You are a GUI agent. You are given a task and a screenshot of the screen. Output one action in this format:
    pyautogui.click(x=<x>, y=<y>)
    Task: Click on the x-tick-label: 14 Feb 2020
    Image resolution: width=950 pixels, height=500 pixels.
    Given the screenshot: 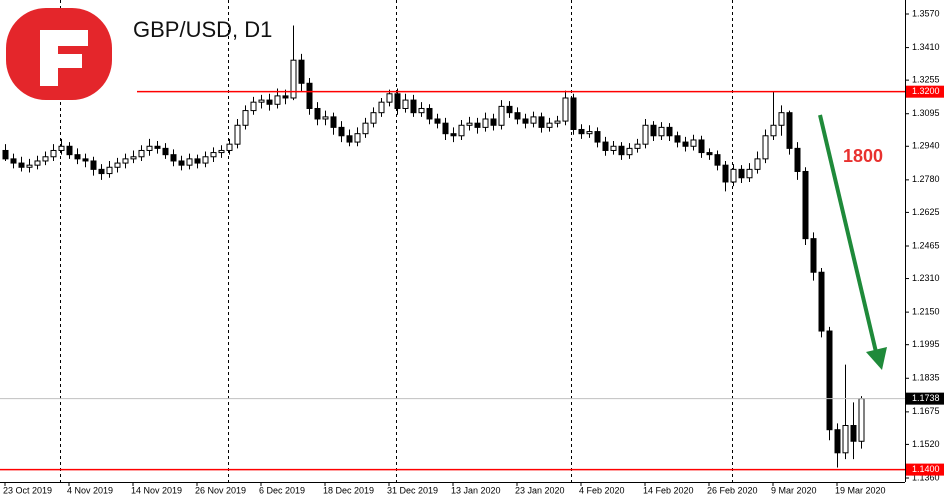 What is the action you would take?
    pyautogui.click(x=668, y=490)
    